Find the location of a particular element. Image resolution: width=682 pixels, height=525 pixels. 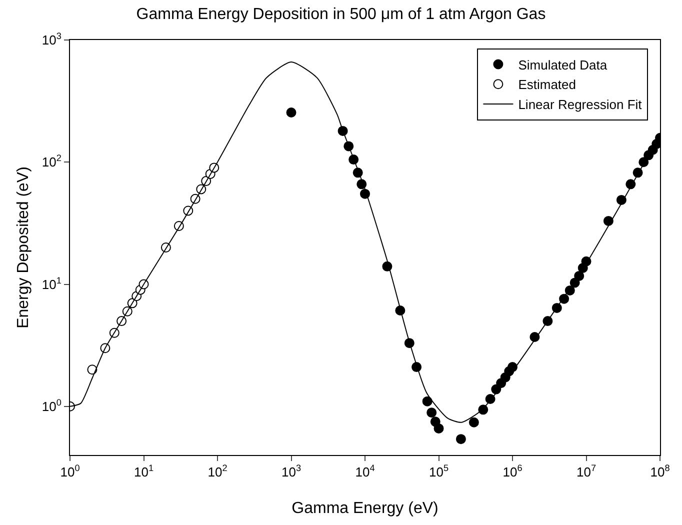

y-tick-label: 10$^{2}$ is located at coordinates (52, 161).